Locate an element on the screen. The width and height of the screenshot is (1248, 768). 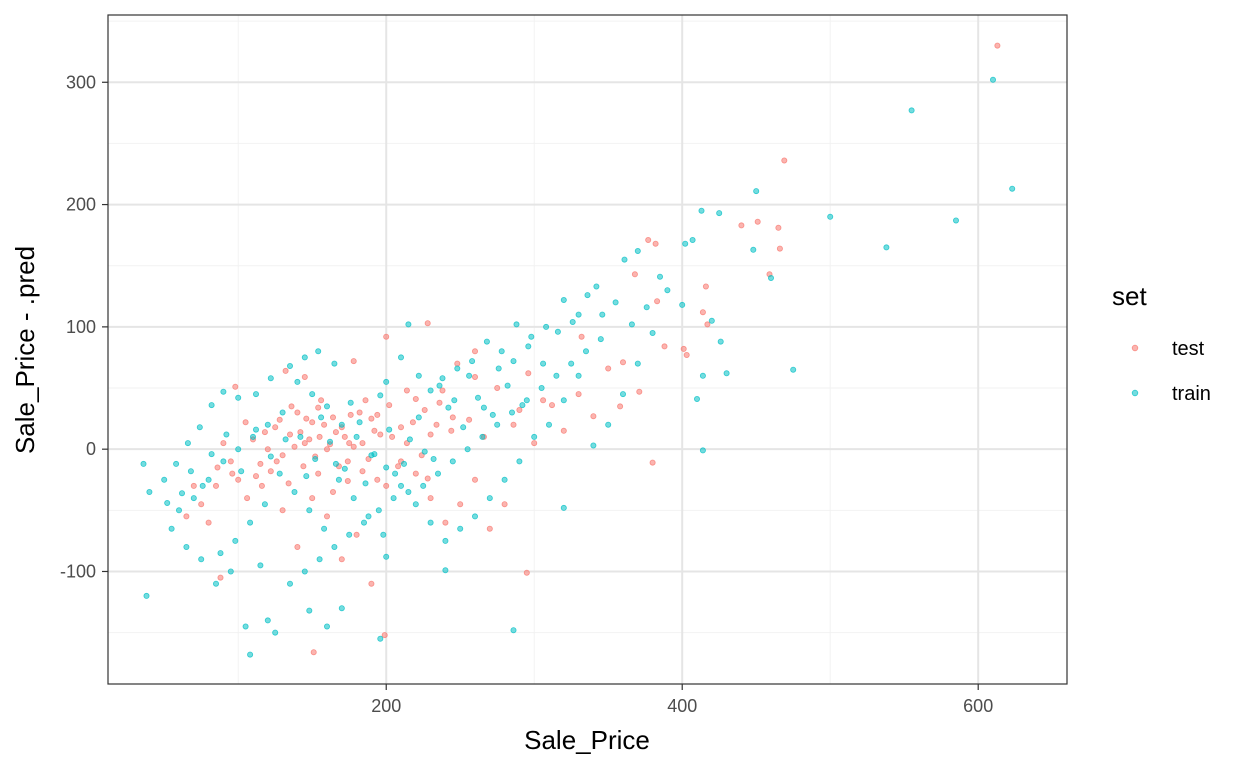
legend-key-test is located at coordinates (1135, 348).